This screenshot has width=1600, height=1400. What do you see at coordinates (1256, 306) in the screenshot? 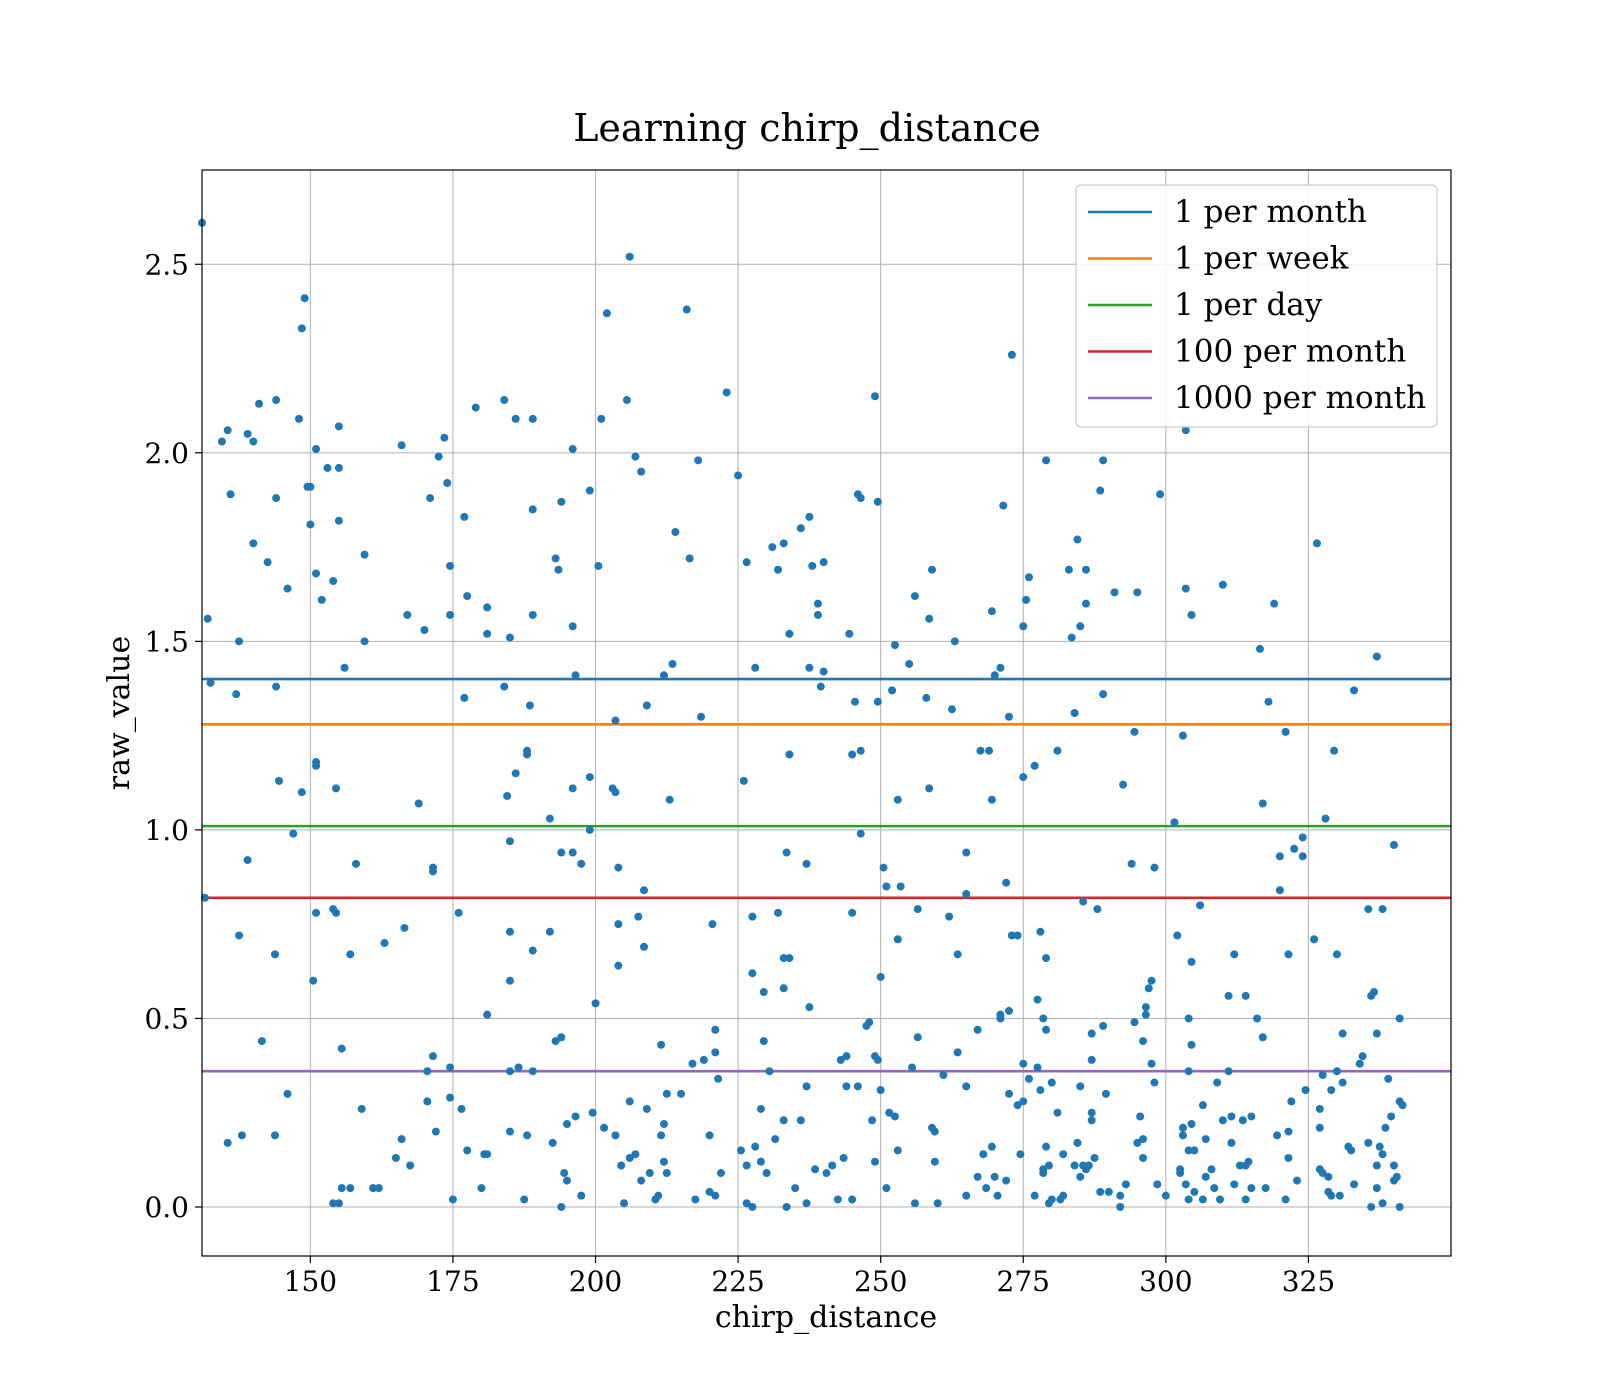
I see `legend-box` at bounding box center [1256, 306].